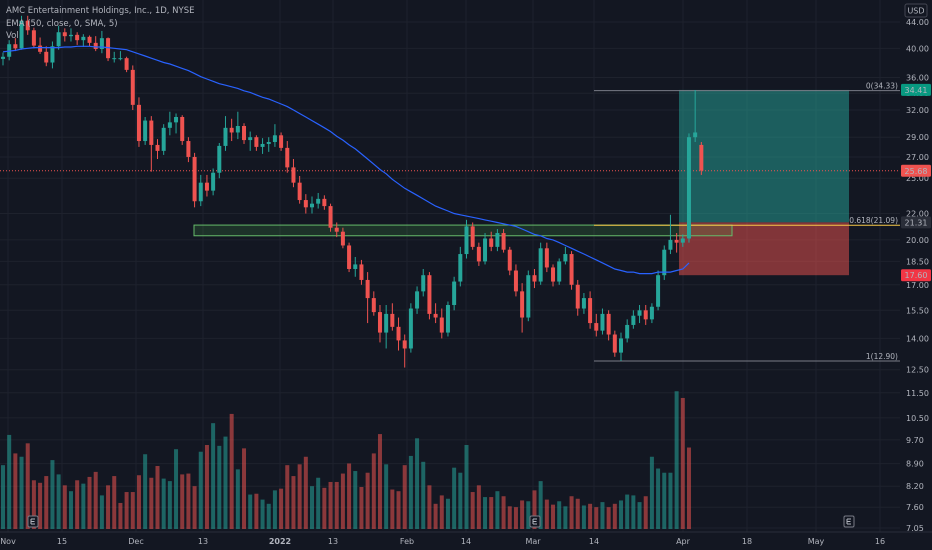 This screenshot has width=932, height=550. What do you see at coordinates (916, 170) in the screenshot?
I see `price-label-current-tag` at bounding box center [916, 170].